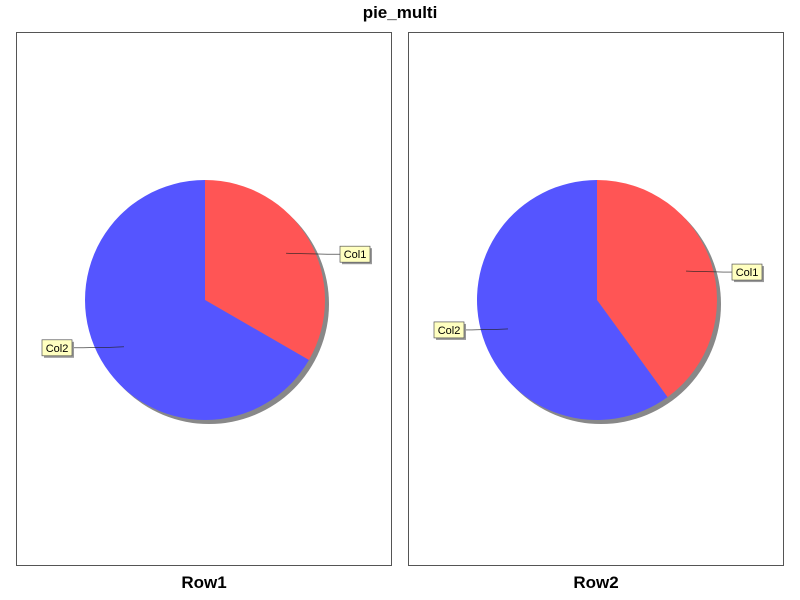 This screenshot has height=600, width=800. What do you see at coordinates (400, 12) in the screenshot?
I see `chart-title: pie_multi` at bounding box center [400, 12].